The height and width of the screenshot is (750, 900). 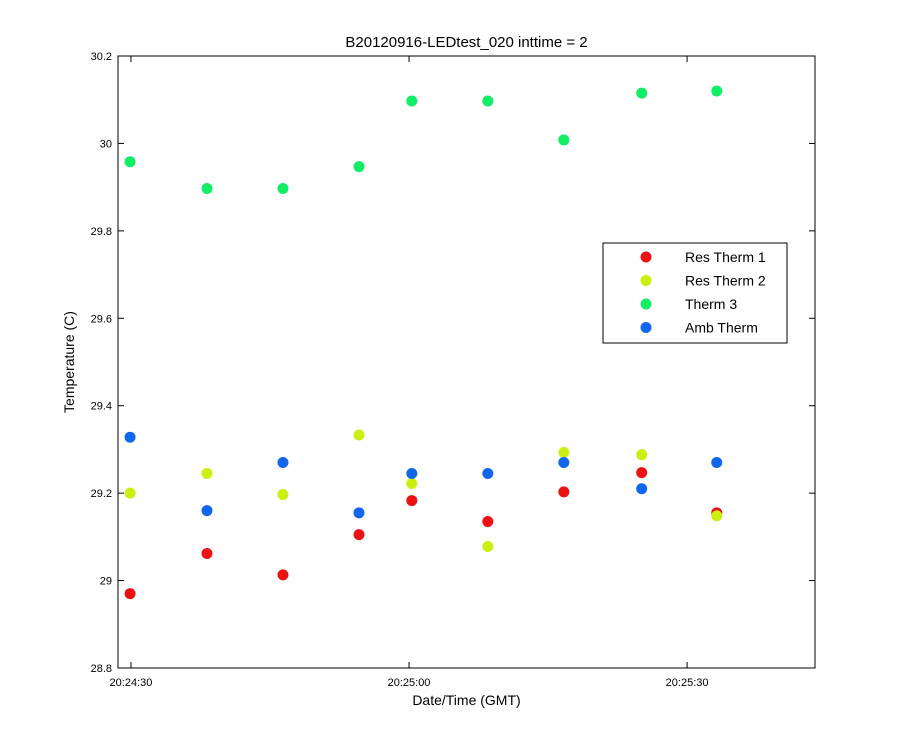 What do you see at coordinates (101, 232) in the screenshot?
I see `y-tick-label: 29.8` at bounding box center [101, 232].